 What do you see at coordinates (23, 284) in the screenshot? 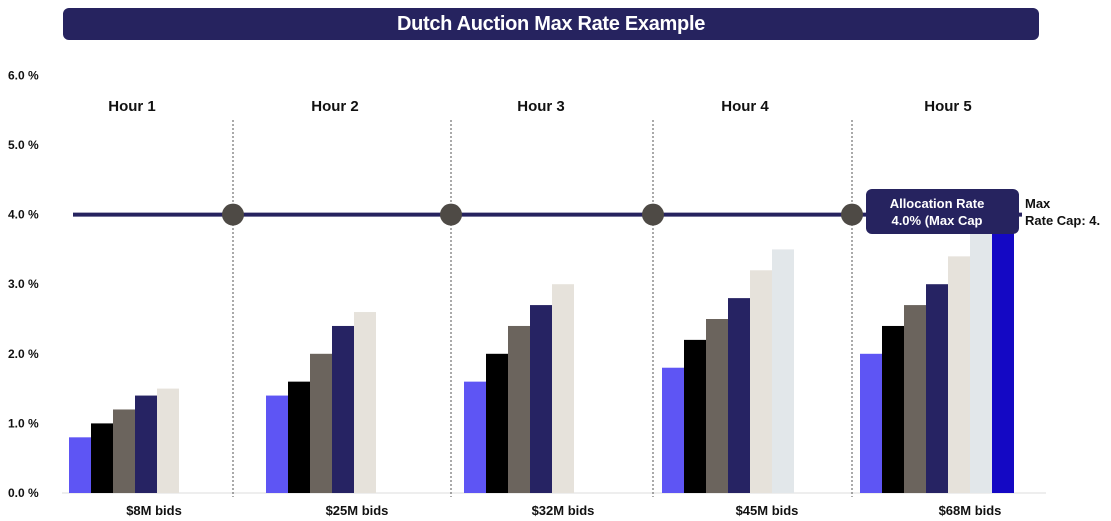
I see `y-tick-label: 3.0 %` at bounding box center [23, 284].